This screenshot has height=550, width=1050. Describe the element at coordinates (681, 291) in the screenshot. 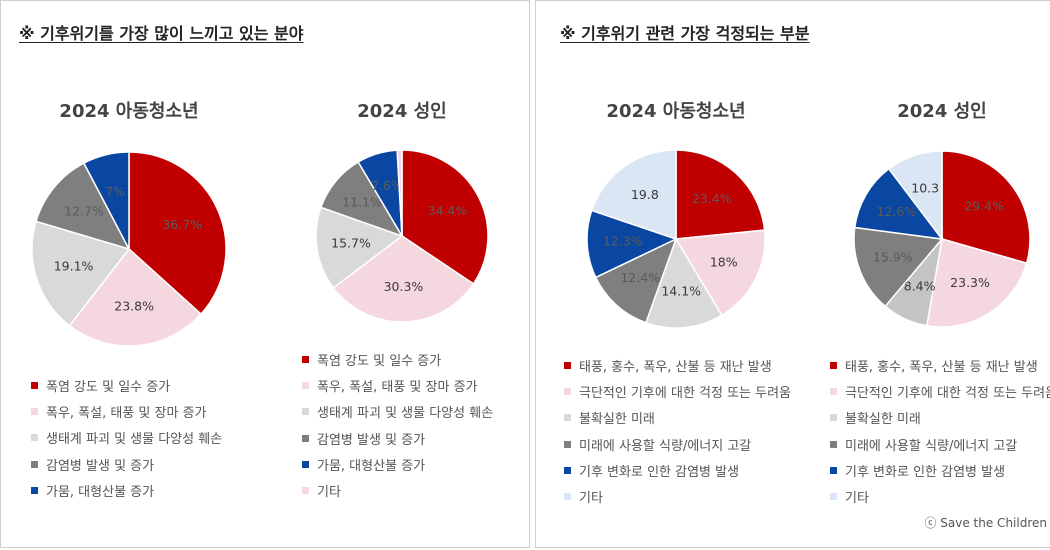

I see `slice-label: 14.1%` at that location.